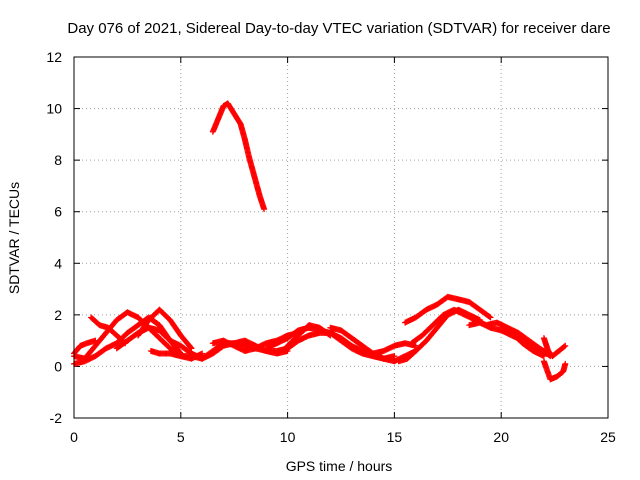  Describe the element at coordinates (58, 263) in the screenshot. I see `y-tick-label: 4` at that location.